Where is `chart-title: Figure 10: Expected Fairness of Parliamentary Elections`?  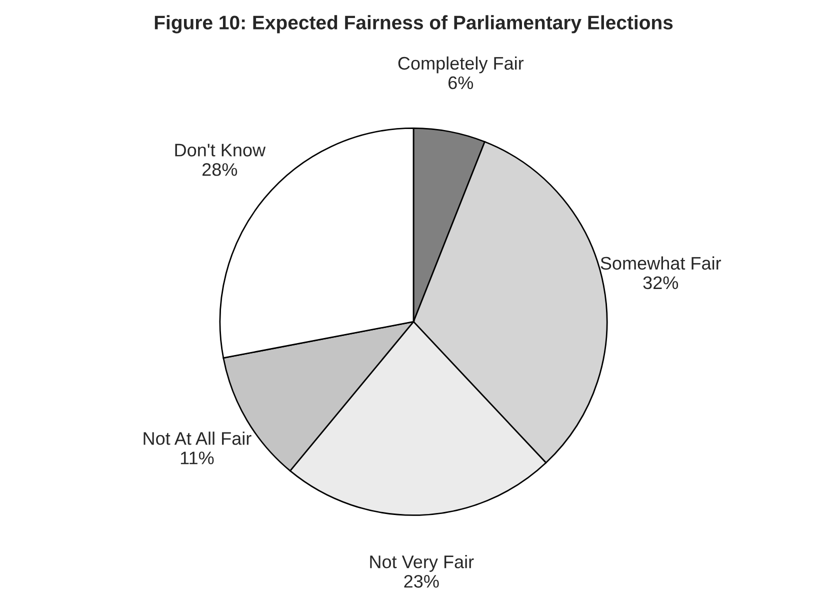 chart-title: Figure 10: Expected Fairness of Parliamentary Elections is located at coordinates (413, 24).